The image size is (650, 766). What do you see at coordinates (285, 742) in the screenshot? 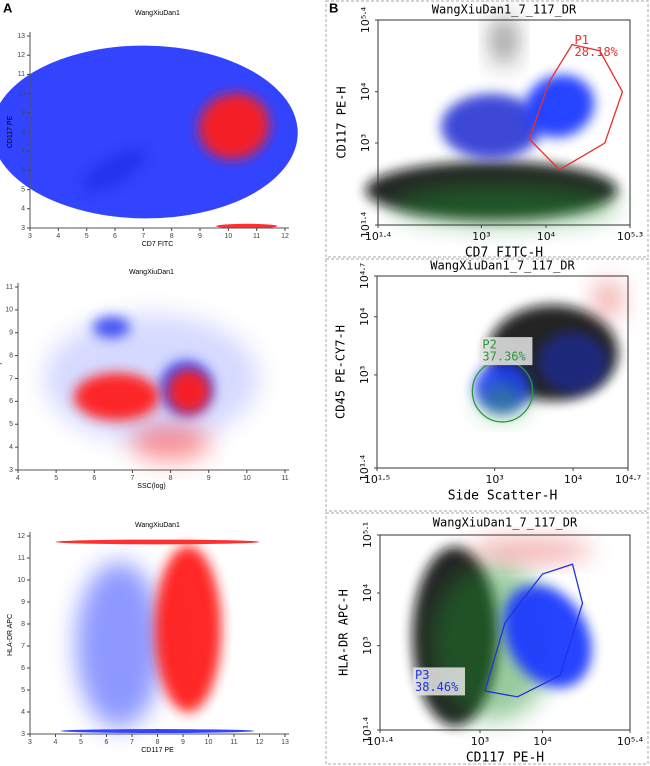
I see `x-tick-label: 13` at bounding box center [285, 742].